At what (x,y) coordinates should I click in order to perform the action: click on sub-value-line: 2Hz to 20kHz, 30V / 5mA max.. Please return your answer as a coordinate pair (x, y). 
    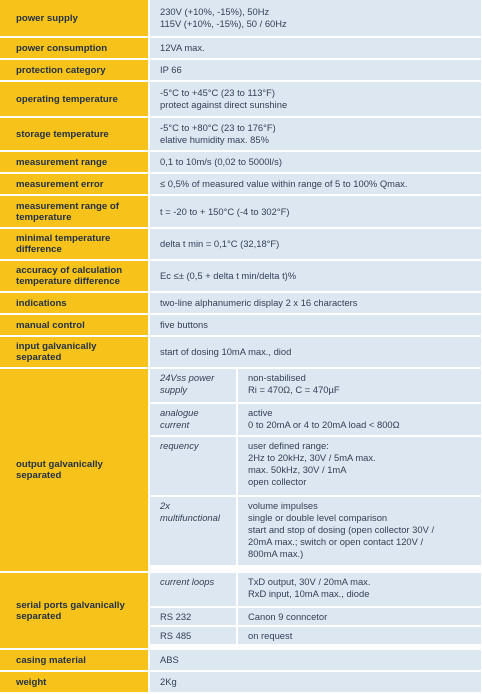
    Looking at the image, I should click on (312, 457).